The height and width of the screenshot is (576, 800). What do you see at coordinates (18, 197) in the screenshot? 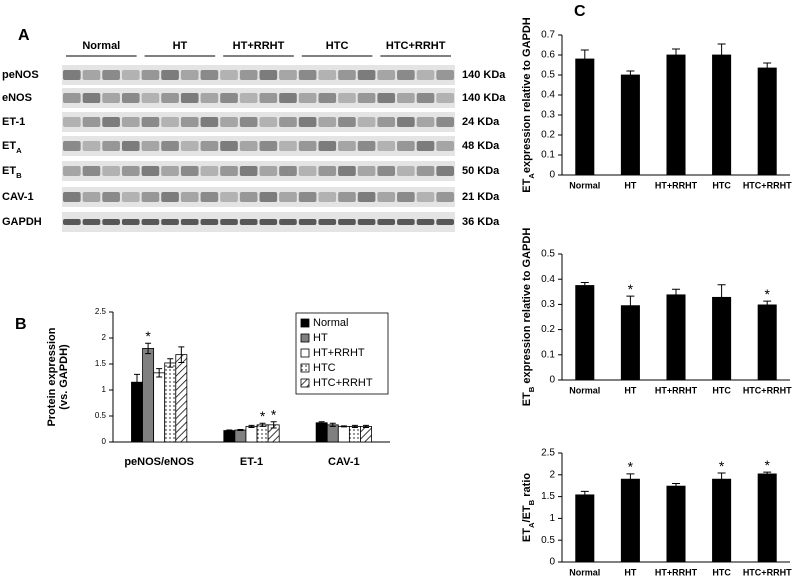
I see `label-part: CAV-1` at bounding box center [18, 197].